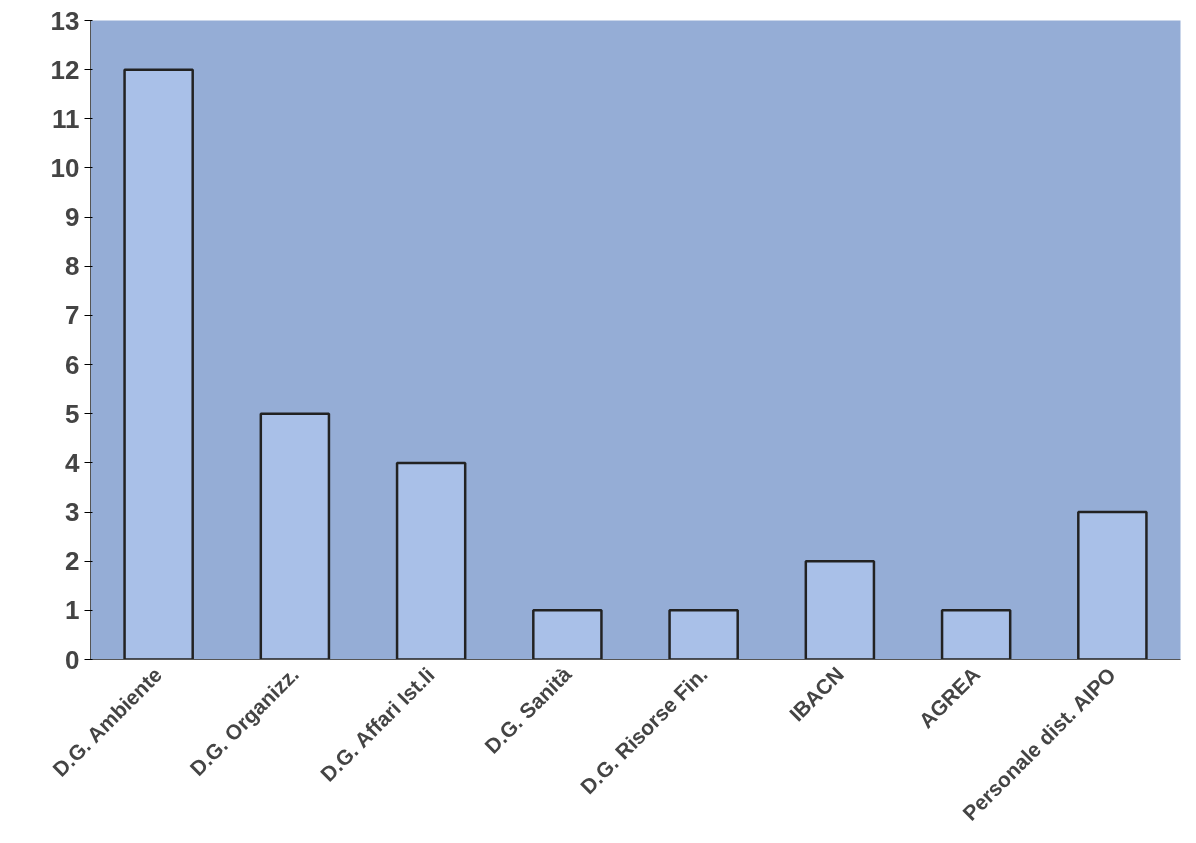  Describe the element at coordinates (72, 315) in the screenshot. I see `y-tick-label: 7` at that location.